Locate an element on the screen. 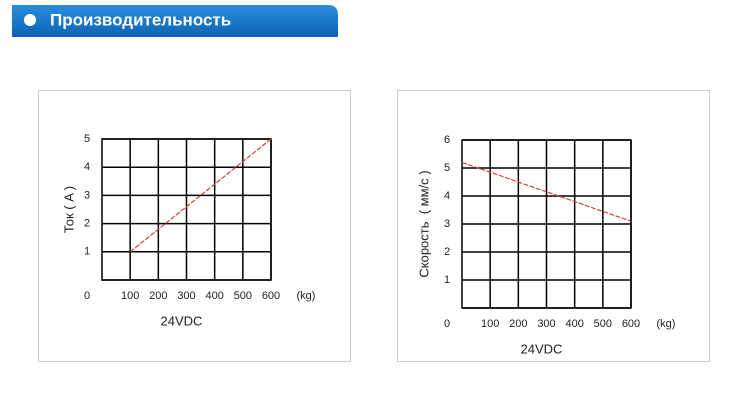  y-axis-label: Ток ( A ) is located at coordinates (68, 209).